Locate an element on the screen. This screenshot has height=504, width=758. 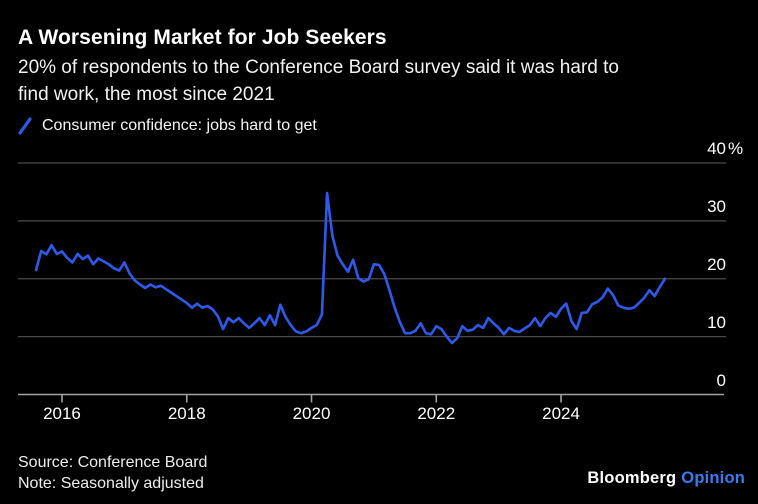
x-axis-label: 2016 is located at coordinates (62, 413).